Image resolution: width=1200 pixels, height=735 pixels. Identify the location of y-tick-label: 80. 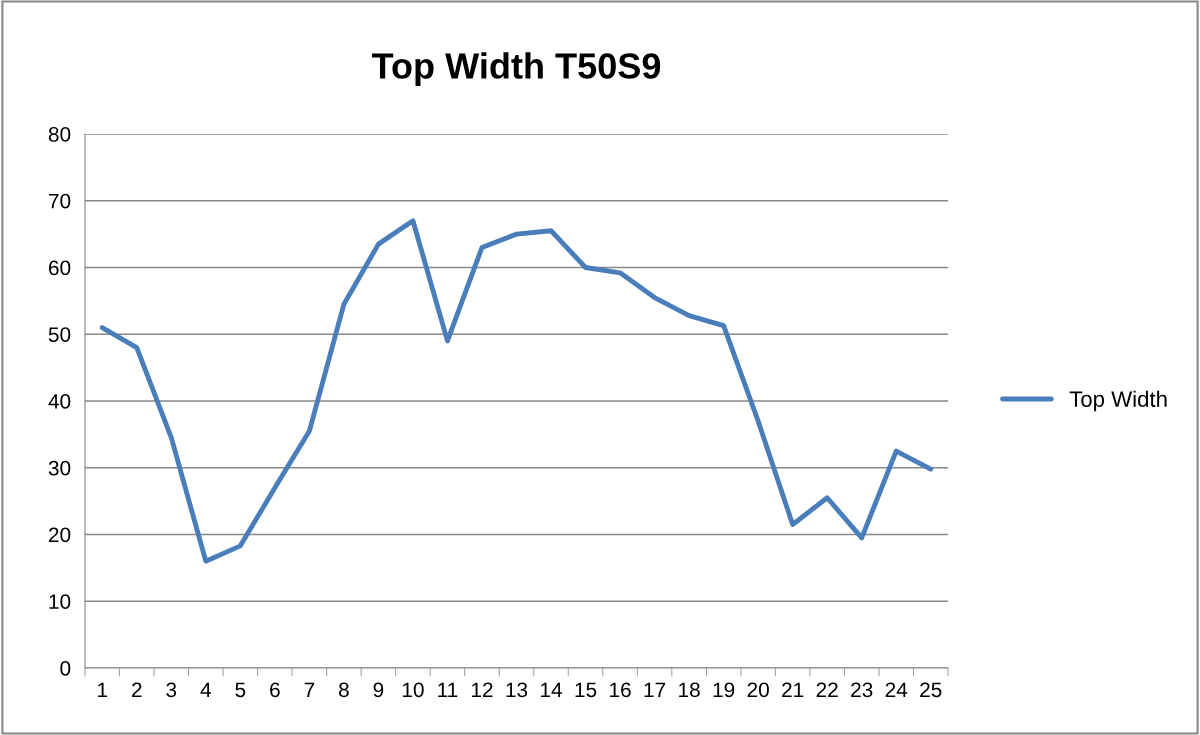
(59, 134).